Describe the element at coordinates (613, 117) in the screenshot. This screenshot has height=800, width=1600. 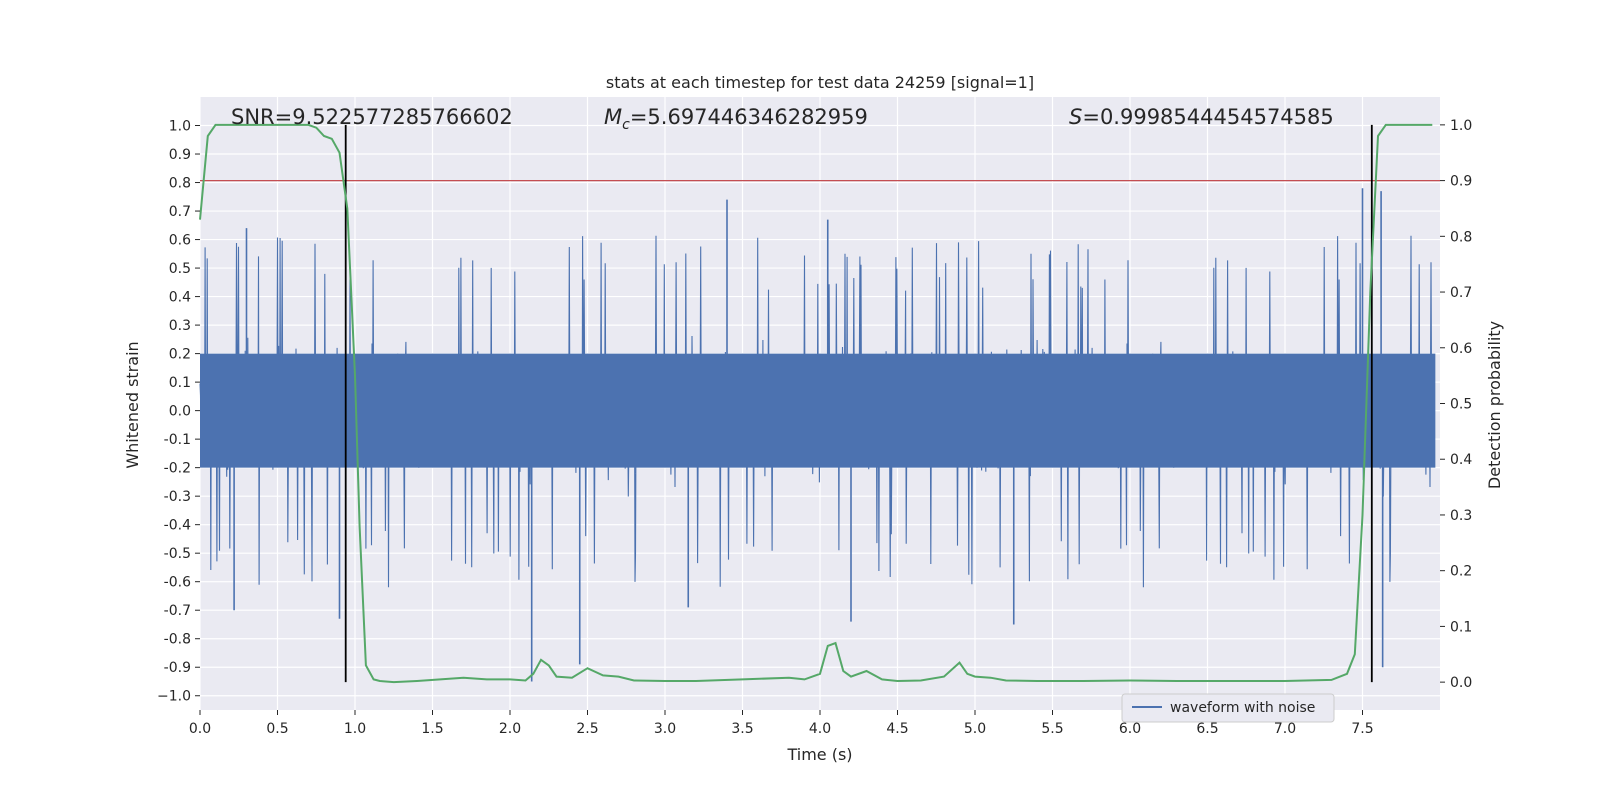
I see `chirp-mass-symbol: M` at that location.